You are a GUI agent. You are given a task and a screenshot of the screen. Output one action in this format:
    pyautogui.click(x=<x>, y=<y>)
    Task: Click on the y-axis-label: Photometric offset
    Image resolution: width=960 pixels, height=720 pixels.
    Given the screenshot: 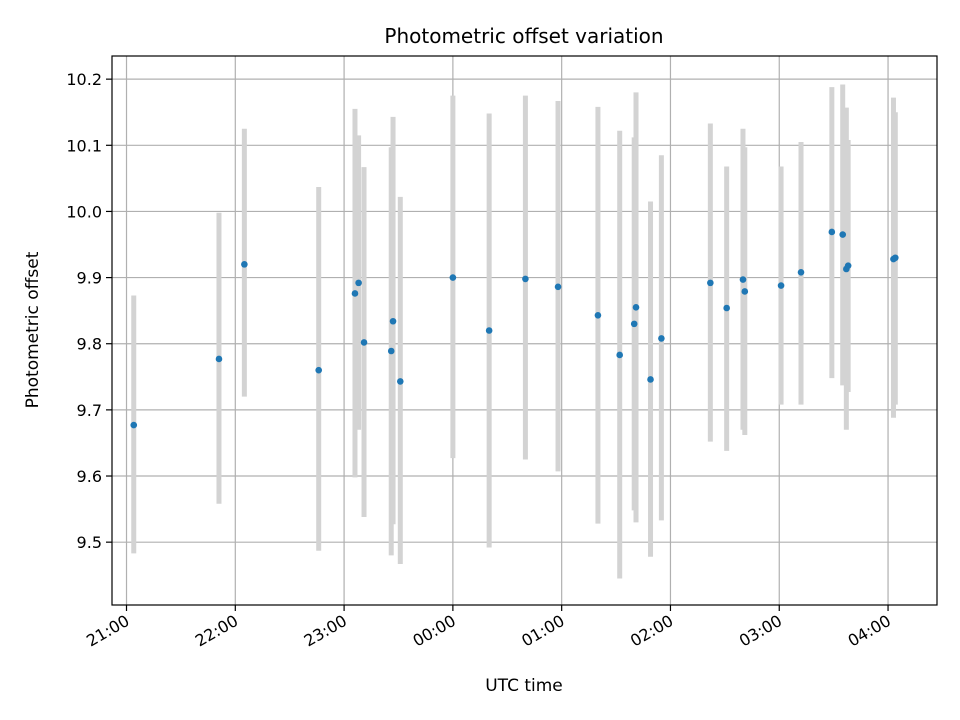 What is the action you would take?
    pyautogui.click(x=33, y=329)
    